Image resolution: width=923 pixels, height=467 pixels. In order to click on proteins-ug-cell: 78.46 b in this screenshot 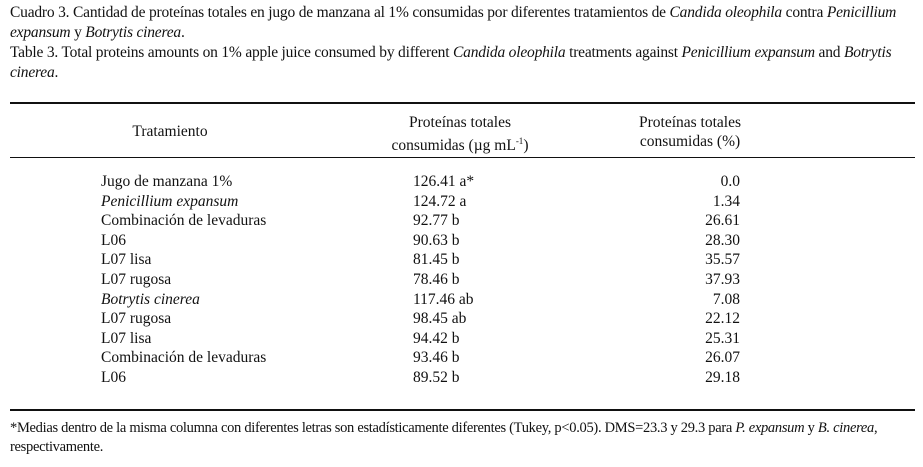, I will do `click(436, 279)`.